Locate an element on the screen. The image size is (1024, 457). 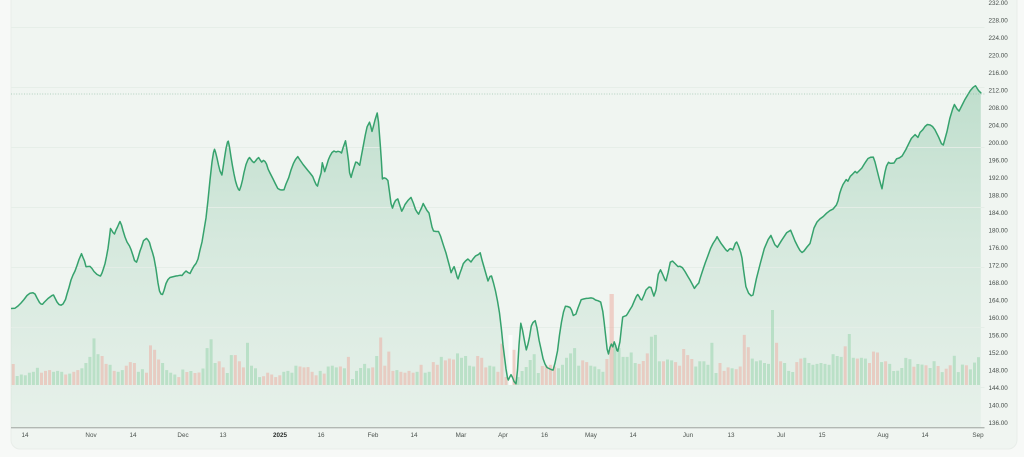
svg-text: 156.00 is located at coordinates (999, 335).